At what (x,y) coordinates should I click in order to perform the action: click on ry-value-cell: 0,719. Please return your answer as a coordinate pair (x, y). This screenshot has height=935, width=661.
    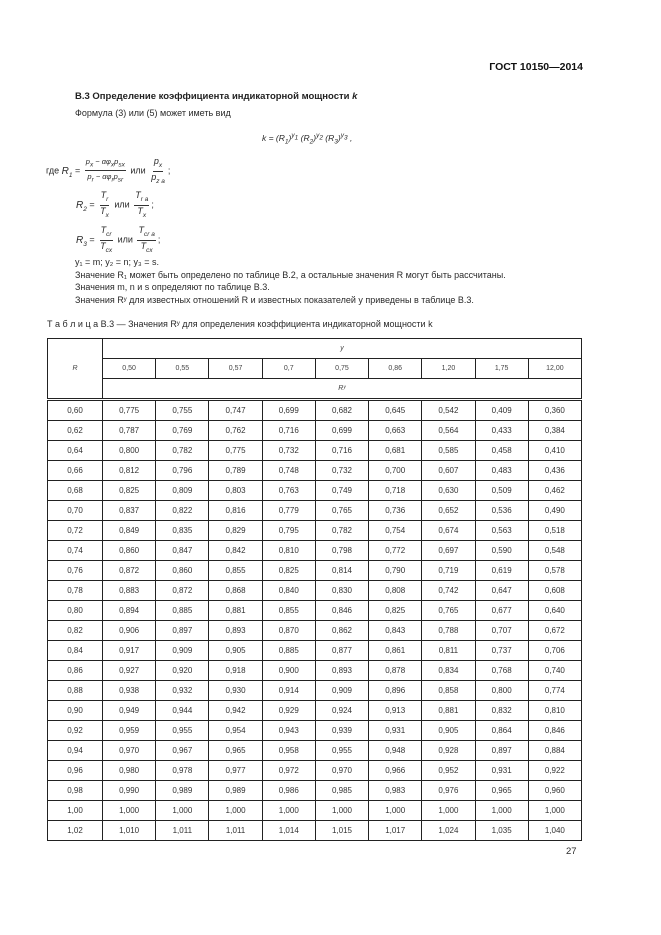
    Looking at the image, I should click on (448, 570).